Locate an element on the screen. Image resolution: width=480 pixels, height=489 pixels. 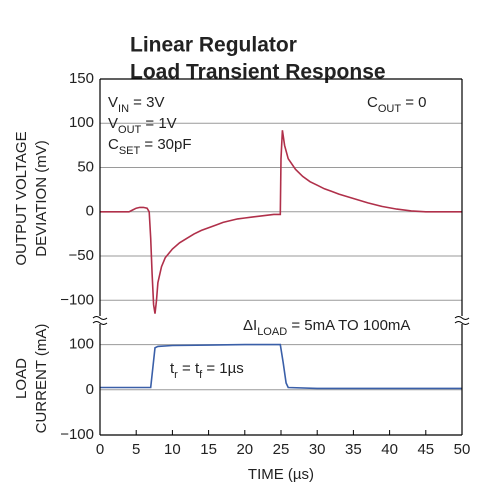
x-tick-label: 45 is located at coordinates (425, 449).